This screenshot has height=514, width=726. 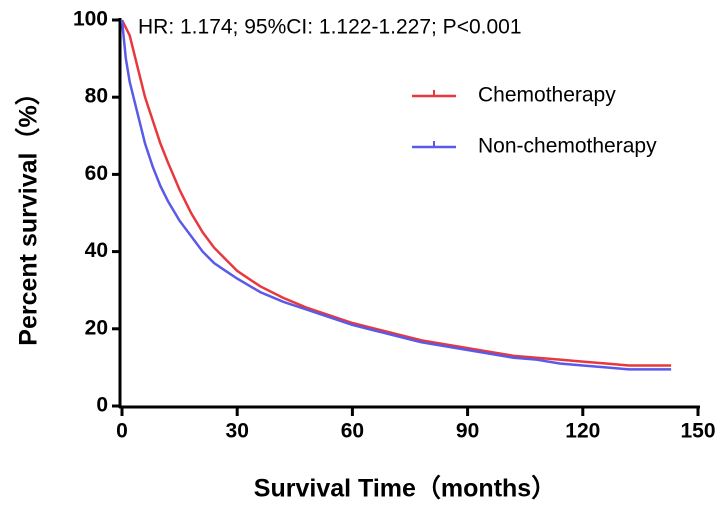 I want to click on x-tick-label: 150, so click(x=697, y=431).